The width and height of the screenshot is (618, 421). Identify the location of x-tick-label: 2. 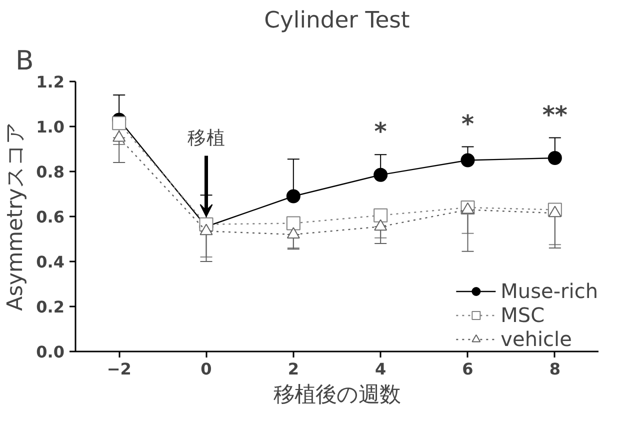
(293, 369).